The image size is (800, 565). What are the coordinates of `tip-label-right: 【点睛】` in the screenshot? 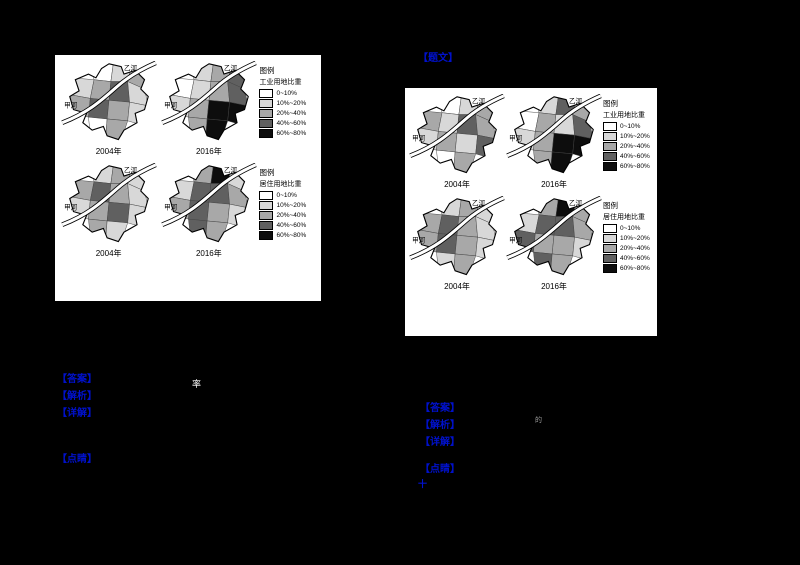 It's located at (440, 469).